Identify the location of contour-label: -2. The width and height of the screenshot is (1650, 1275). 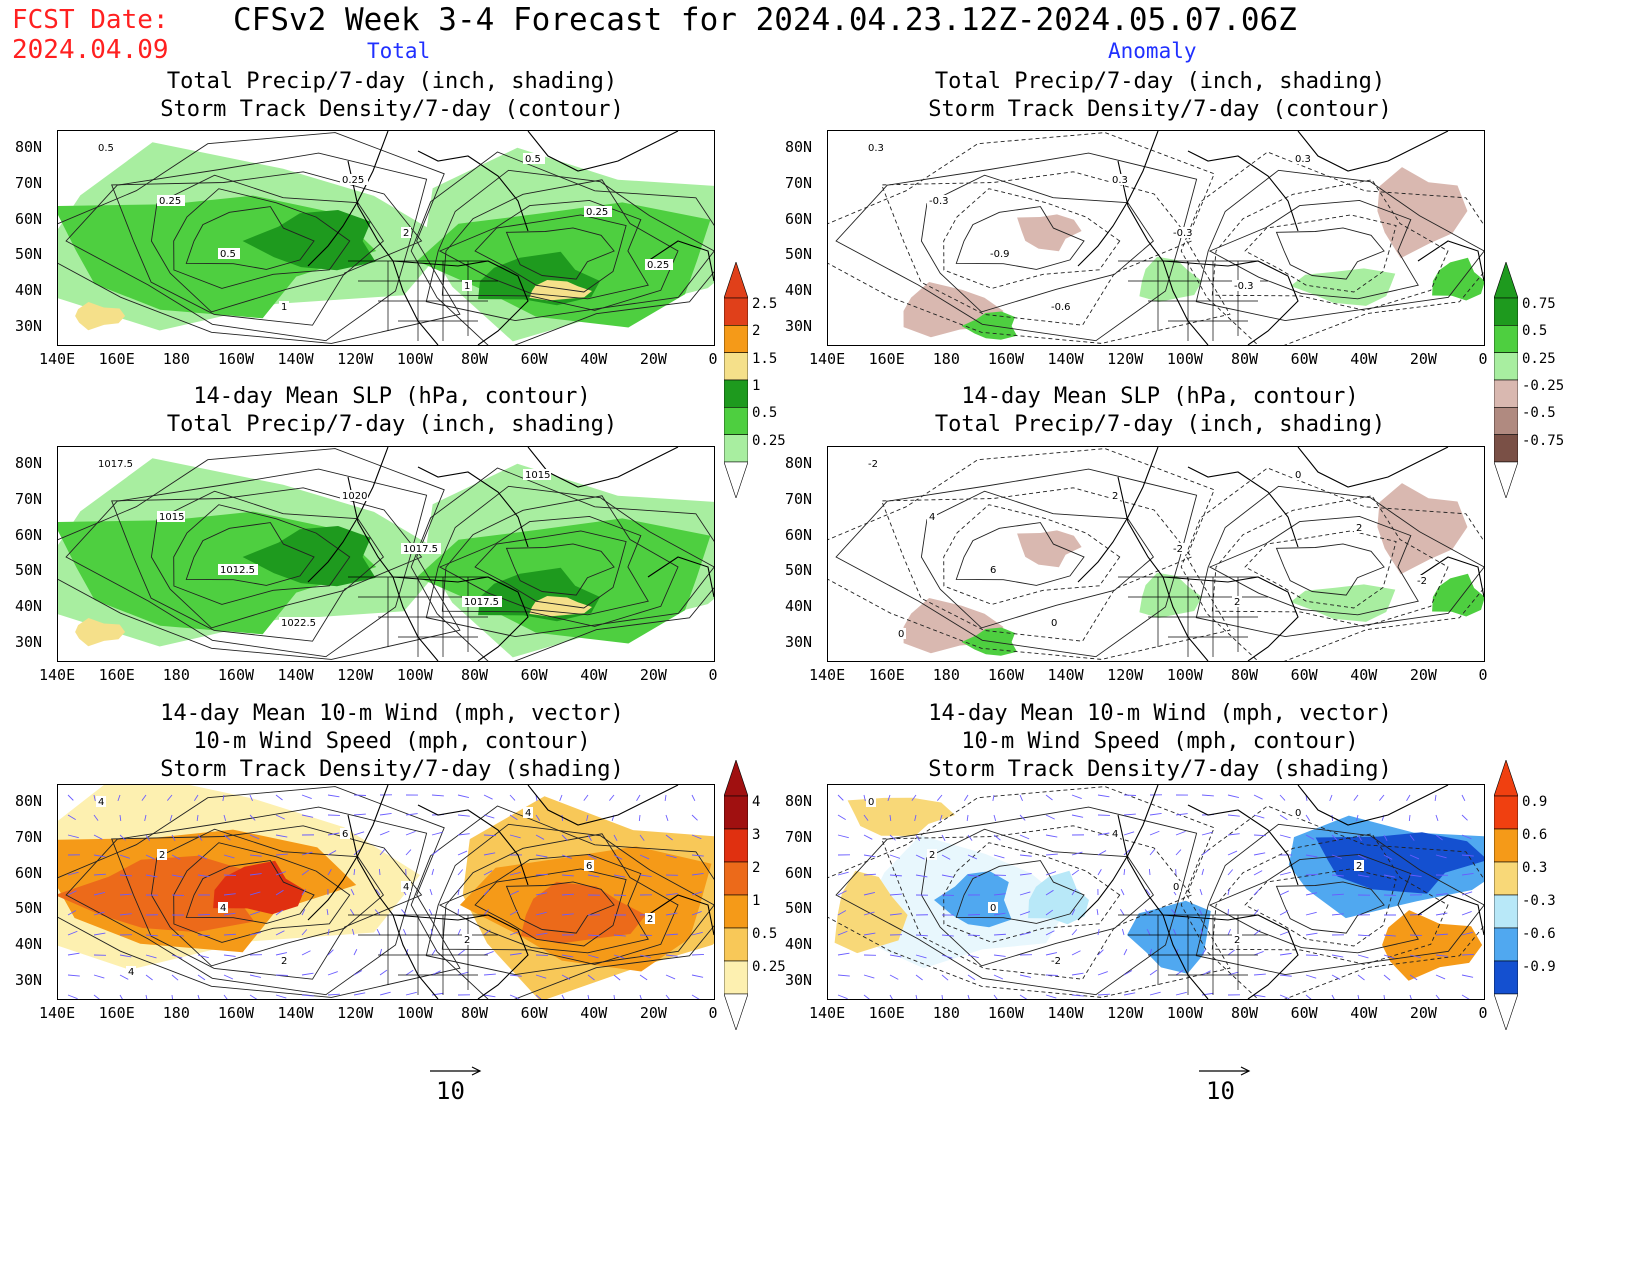
(874, 464).